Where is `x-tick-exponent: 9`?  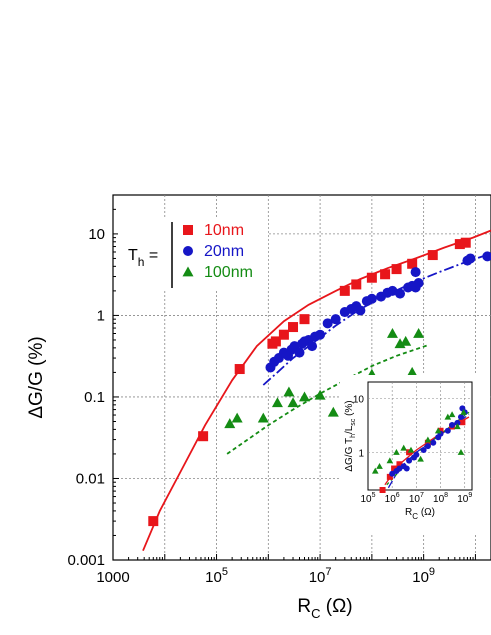
x-tick-exponent: 9 is located at coordinates (432, 572).